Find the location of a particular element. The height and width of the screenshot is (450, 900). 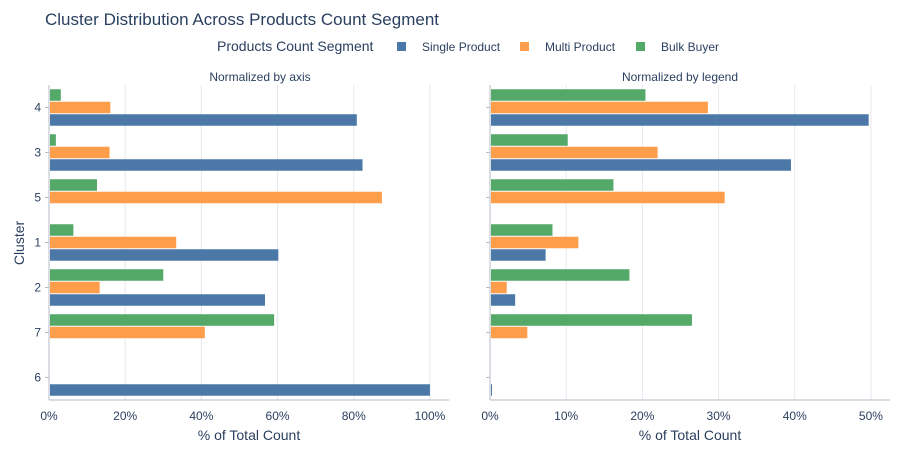

legend-label-multi-product: Multi Product is located at coordinates (580, 47).